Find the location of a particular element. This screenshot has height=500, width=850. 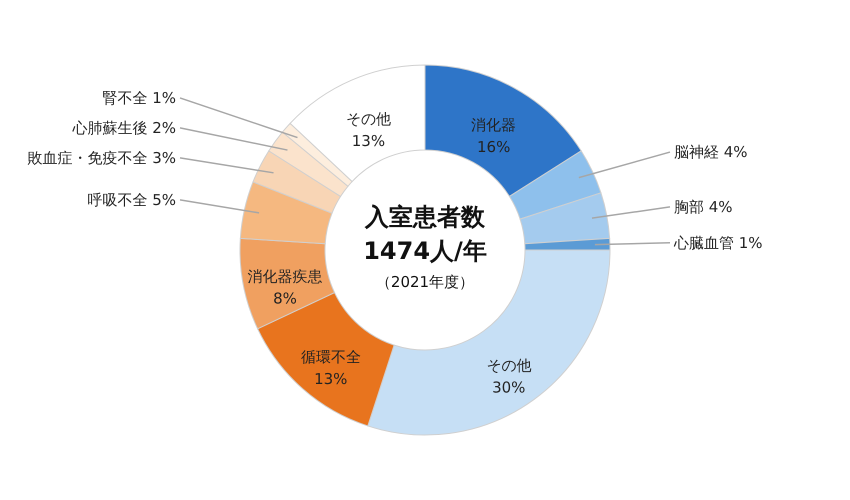

text: 1474人/年 is located at coordinates (425, 251).